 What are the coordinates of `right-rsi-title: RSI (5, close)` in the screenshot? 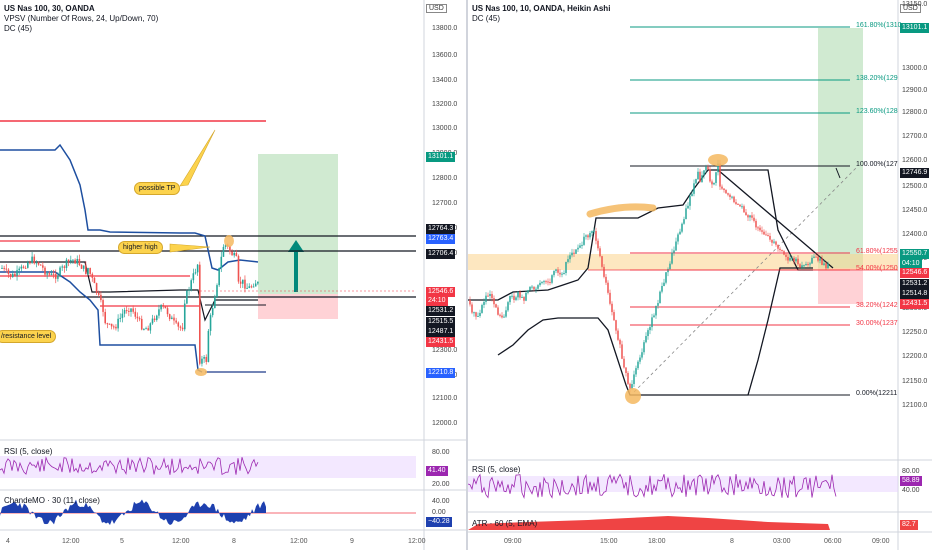 It's located at (496, 469).